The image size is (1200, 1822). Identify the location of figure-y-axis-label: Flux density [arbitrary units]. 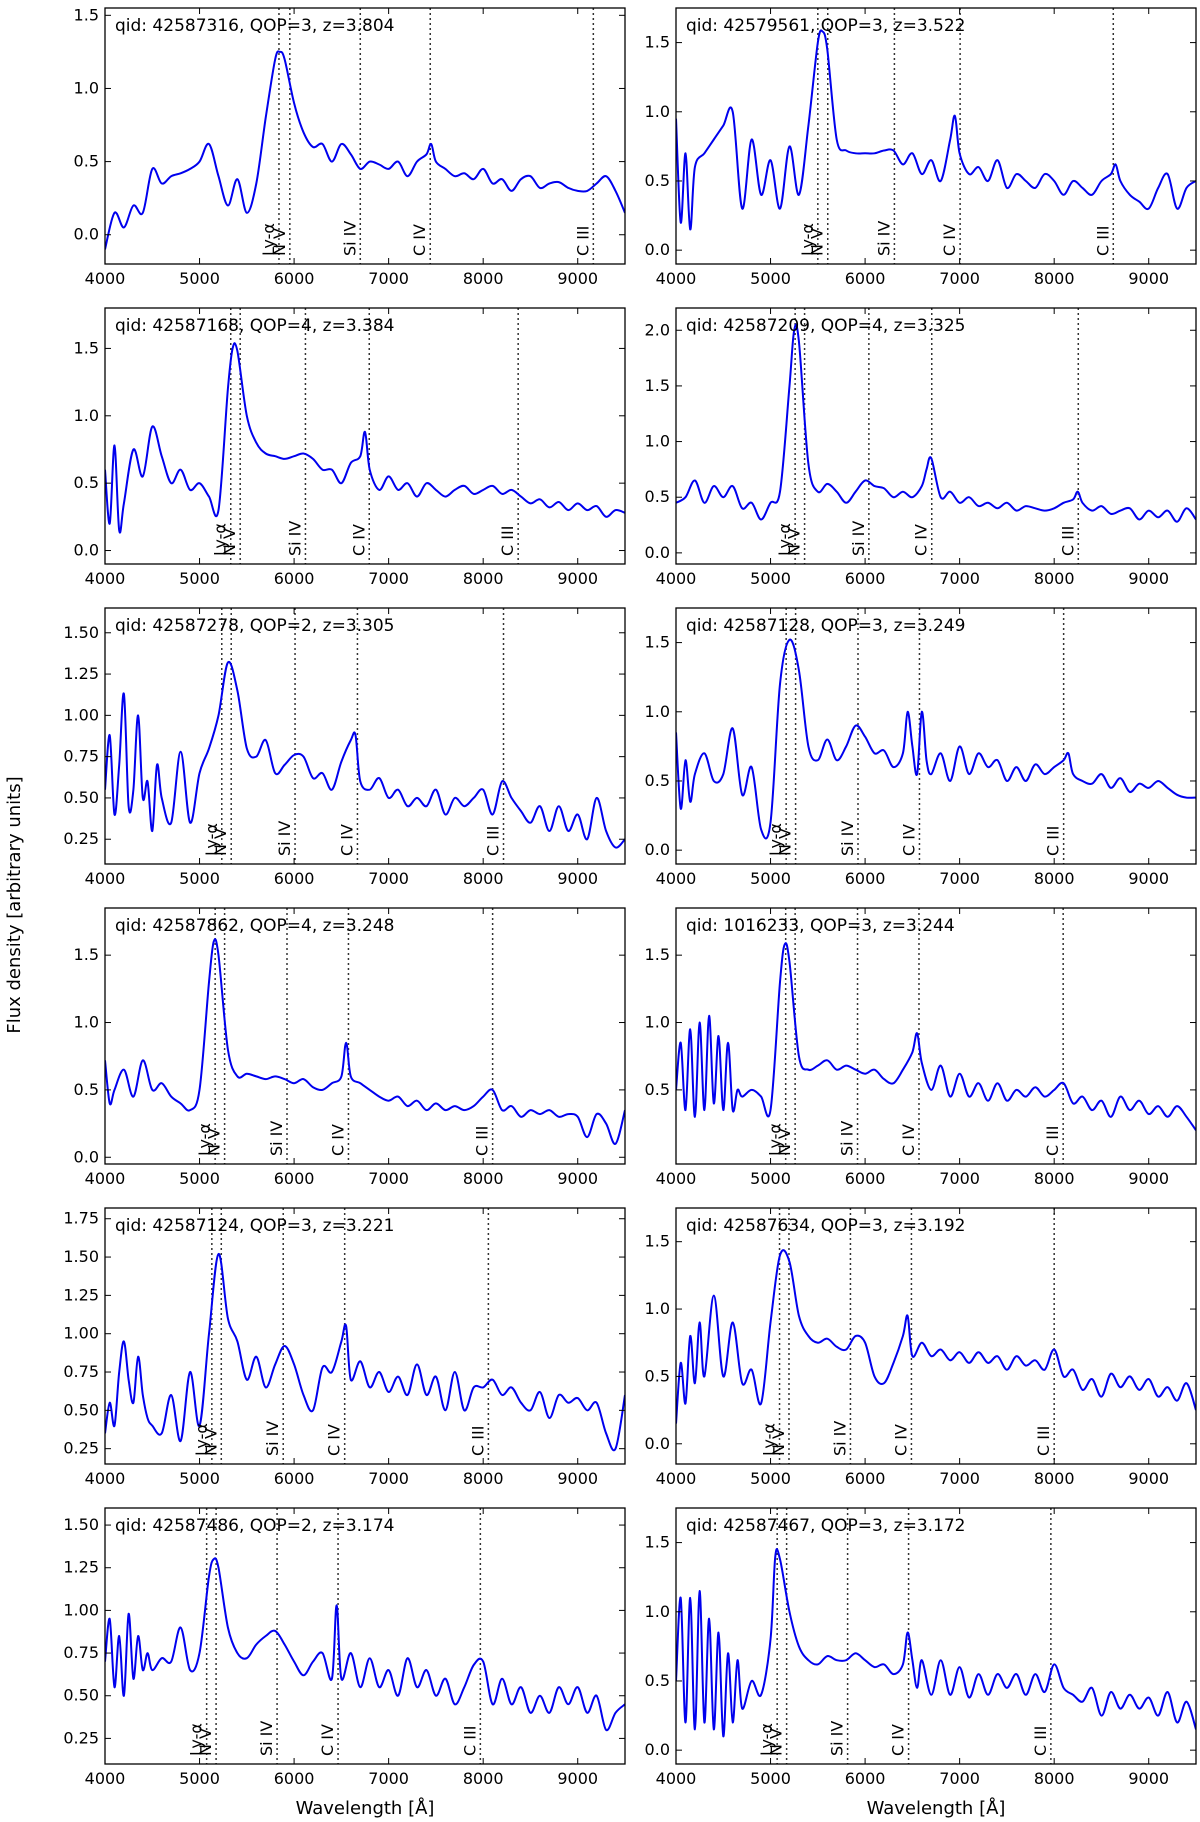
(14, 904).